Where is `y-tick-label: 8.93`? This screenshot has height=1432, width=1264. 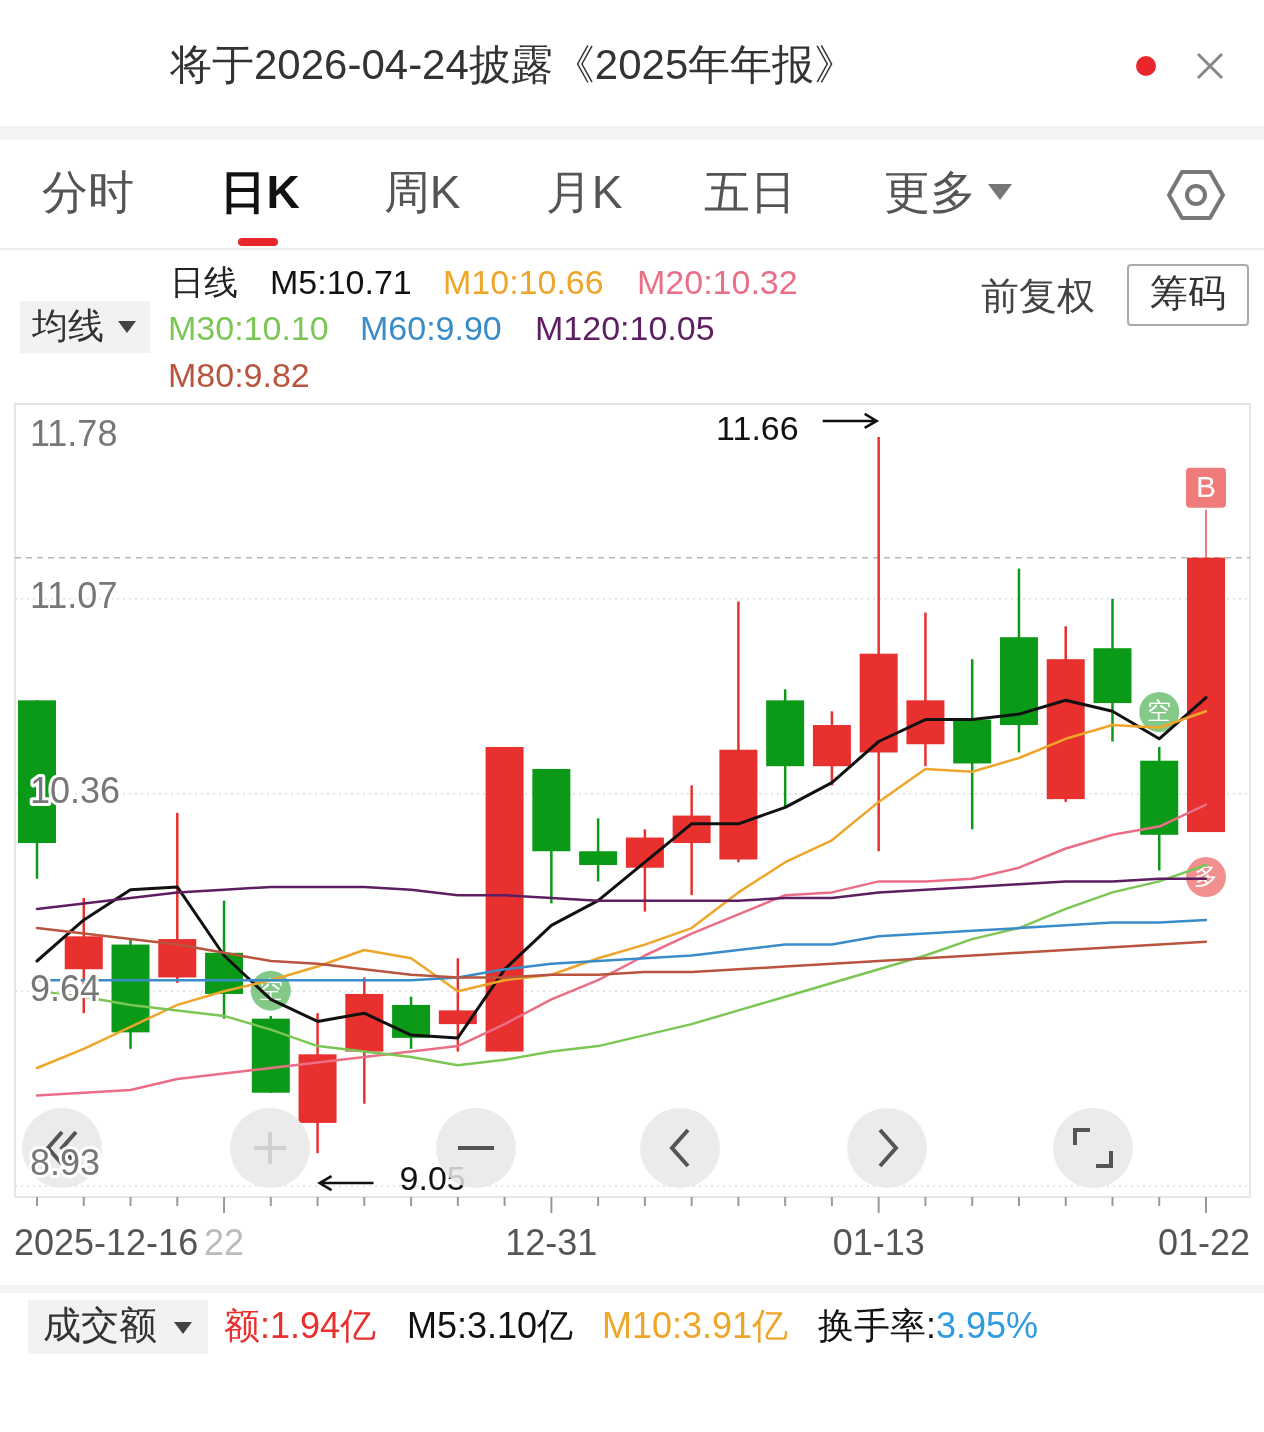 y-tick-label: 8.93 is located at coordinates (65, 1162).